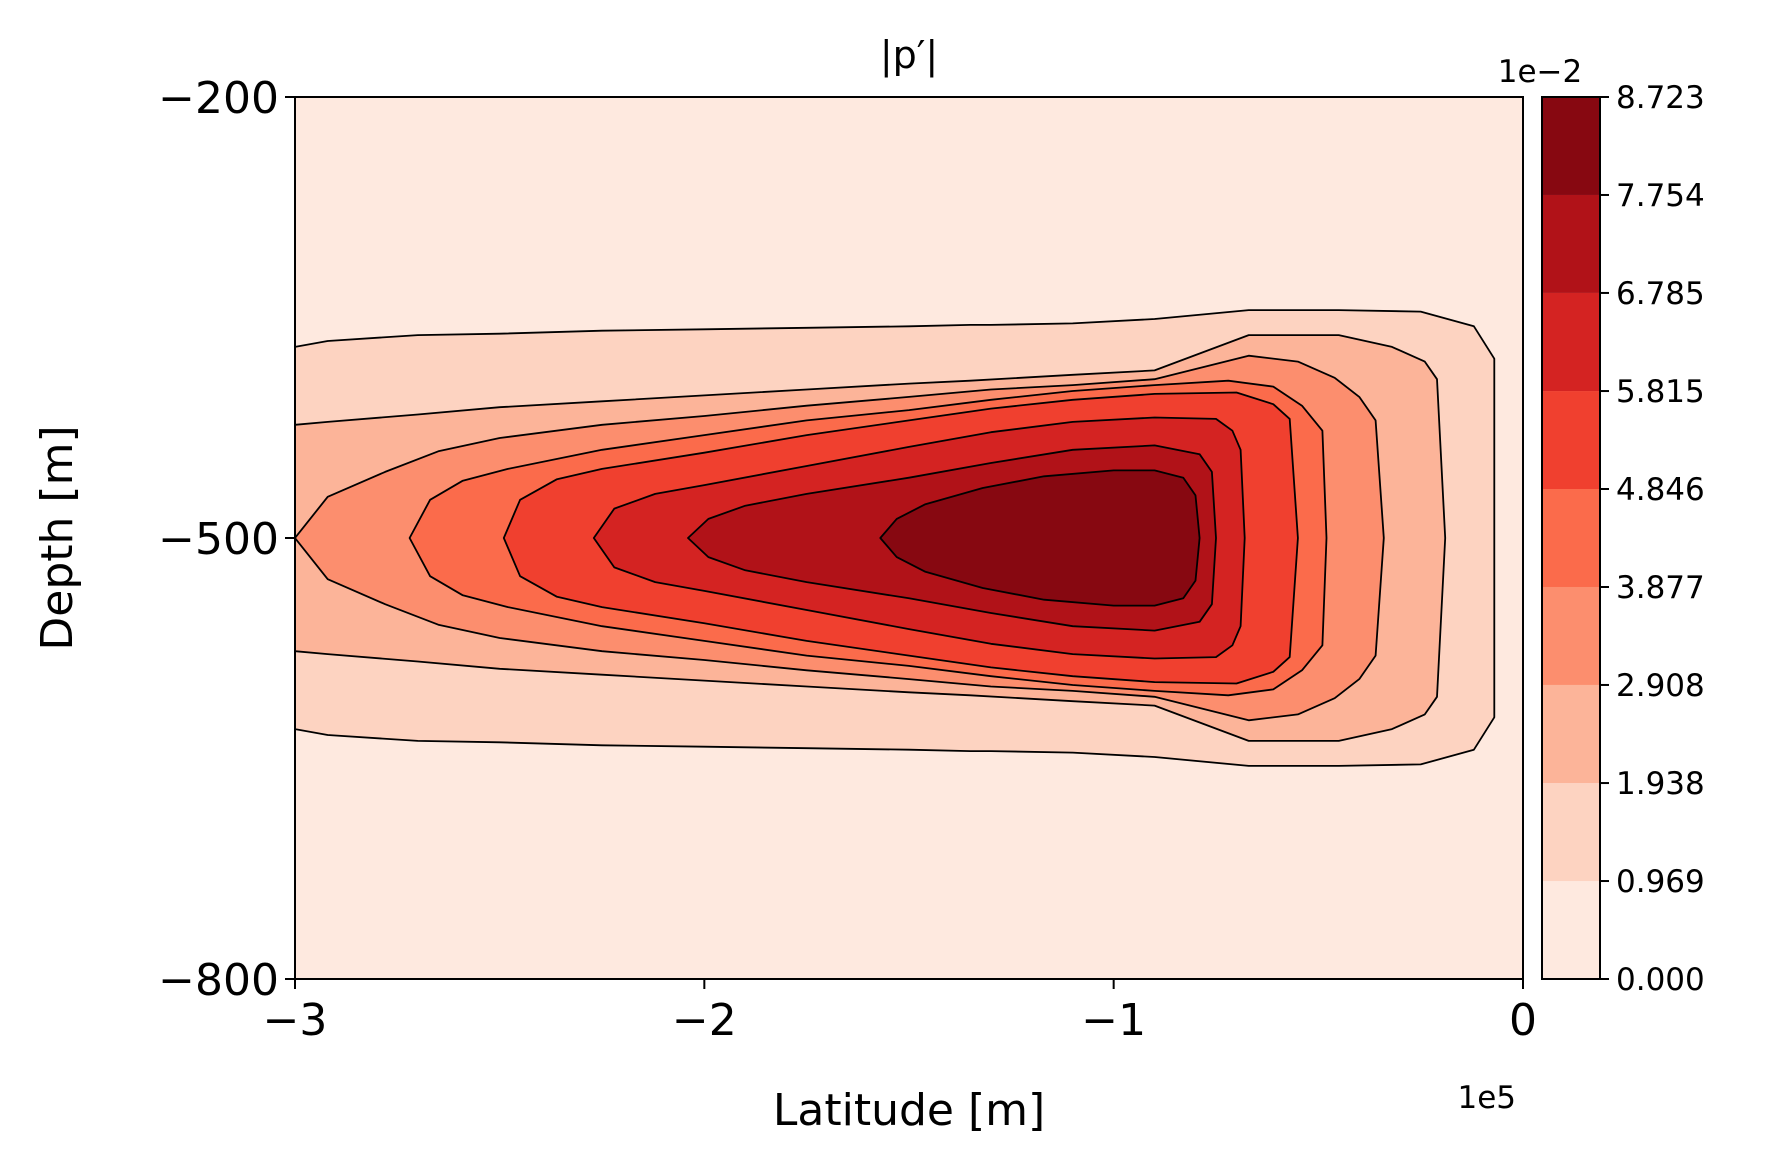  Describe the element at coordinates (218, 98) in the screenshot. I see `y-tick-label: −200` at that location.